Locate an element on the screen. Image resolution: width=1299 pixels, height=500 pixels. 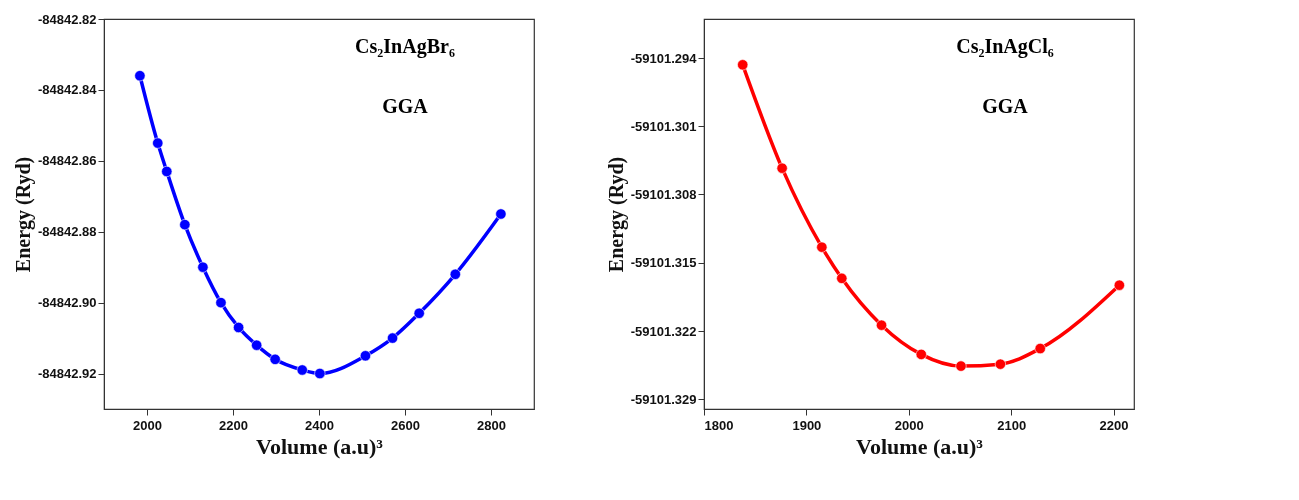
y-tick-label: -84842.92 is located at coordinates (67, 374).